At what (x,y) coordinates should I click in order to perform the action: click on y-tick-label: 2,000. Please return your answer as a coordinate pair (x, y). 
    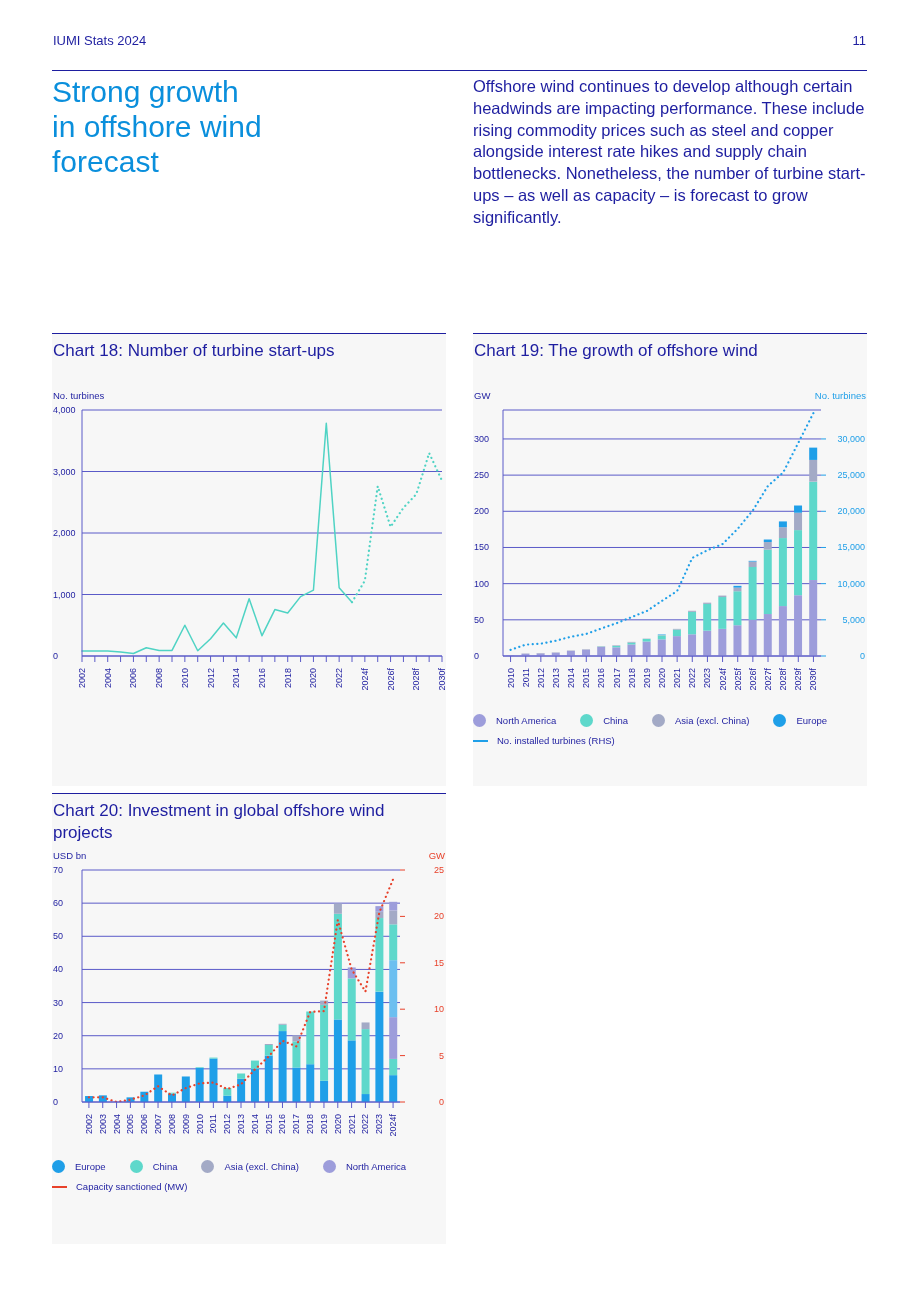
    Looking at the image, I should click on (64, 533).